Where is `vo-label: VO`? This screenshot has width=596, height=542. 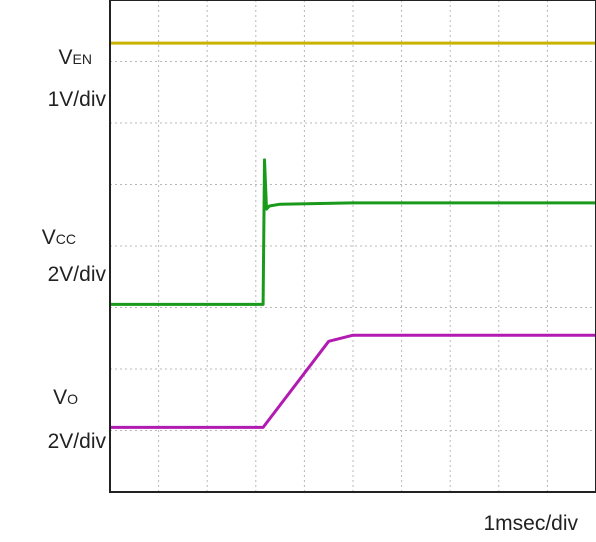
vo-label: VO is located at coordinates (39, 398).